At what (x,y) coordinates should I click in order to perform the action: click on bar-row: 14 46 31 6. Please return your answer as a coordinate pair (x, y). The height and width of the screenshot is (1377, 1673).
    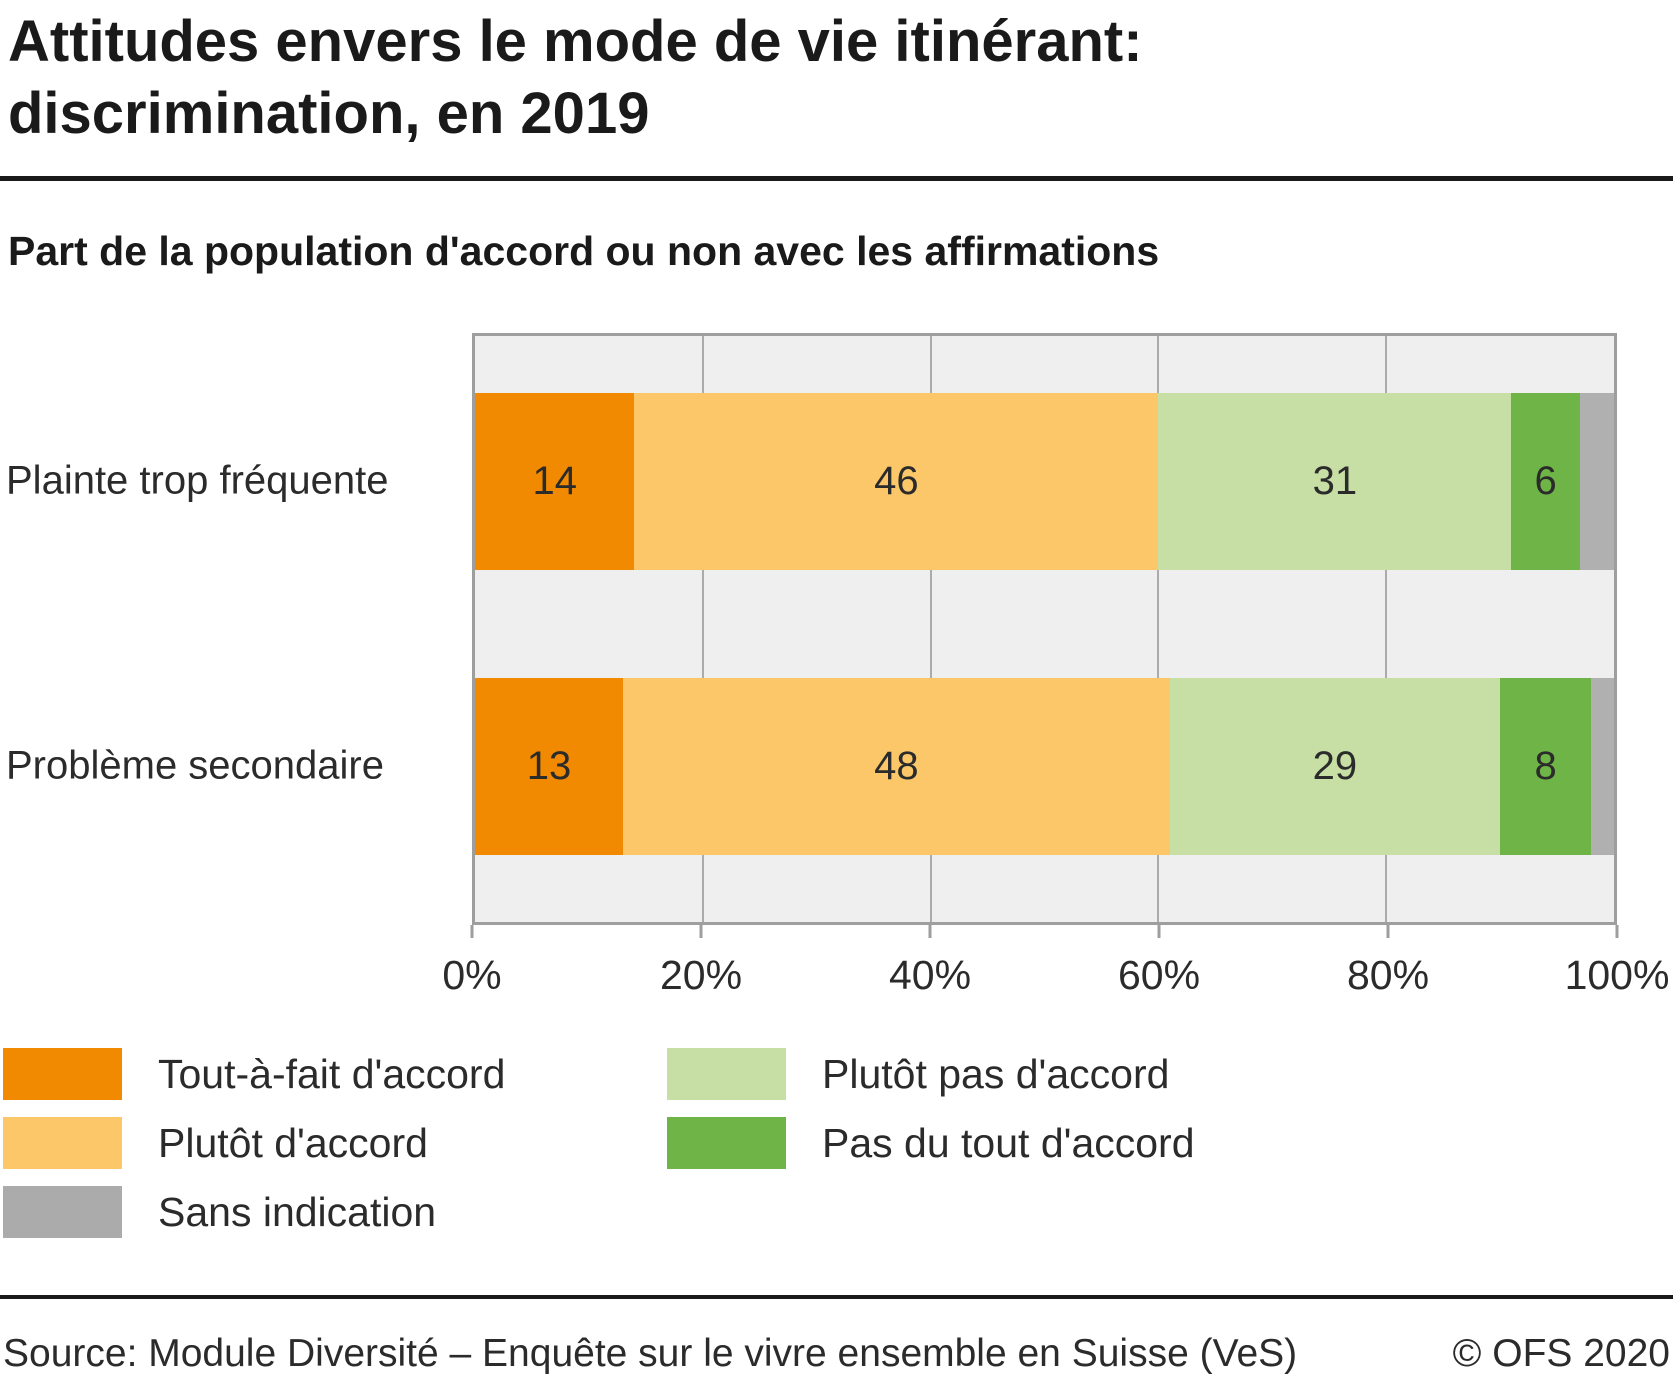
    Looking at the image, I should click on (1044, 481).